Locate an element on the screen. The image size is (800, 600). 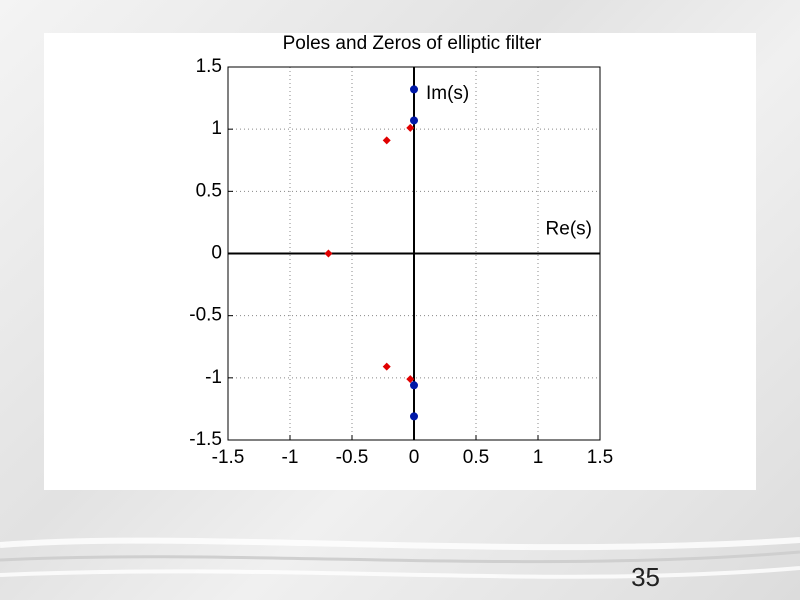
x-tick-label: 0 is located at coordinates (414, 457).